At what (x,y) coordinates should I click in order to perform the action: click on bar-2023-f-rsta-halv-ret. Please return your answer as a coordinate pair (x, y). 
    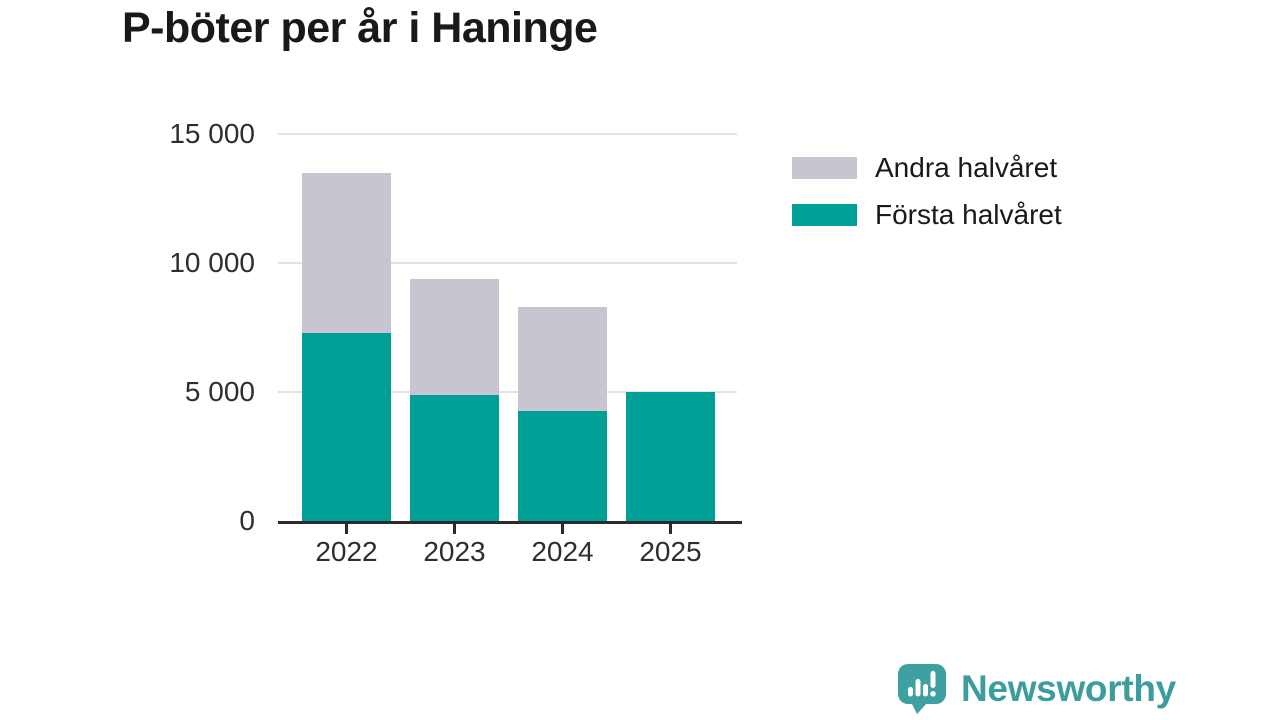
    Looking at the image, I should click on (454, 457).